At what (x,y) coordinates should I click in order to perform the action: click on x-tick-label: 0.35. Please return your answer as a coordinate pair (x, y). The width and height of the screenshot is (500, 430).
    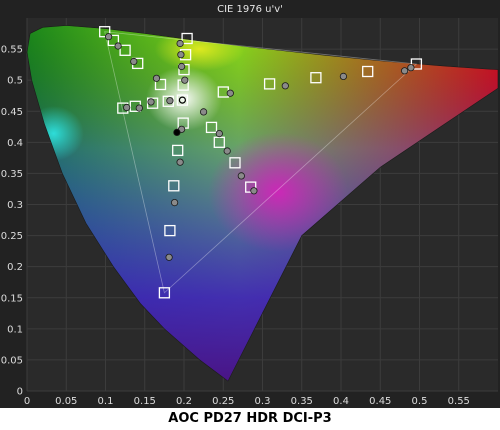
    Looking at the image, I should click on (302, 401).